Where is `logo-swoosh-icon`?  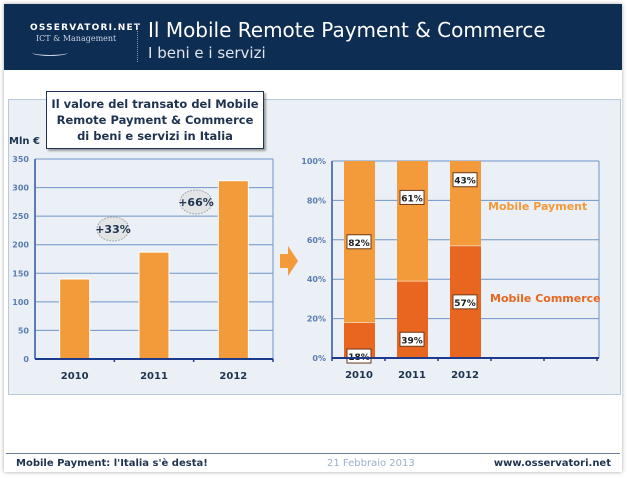
logo-swoosh-icon is located at coordinates (50, 52).